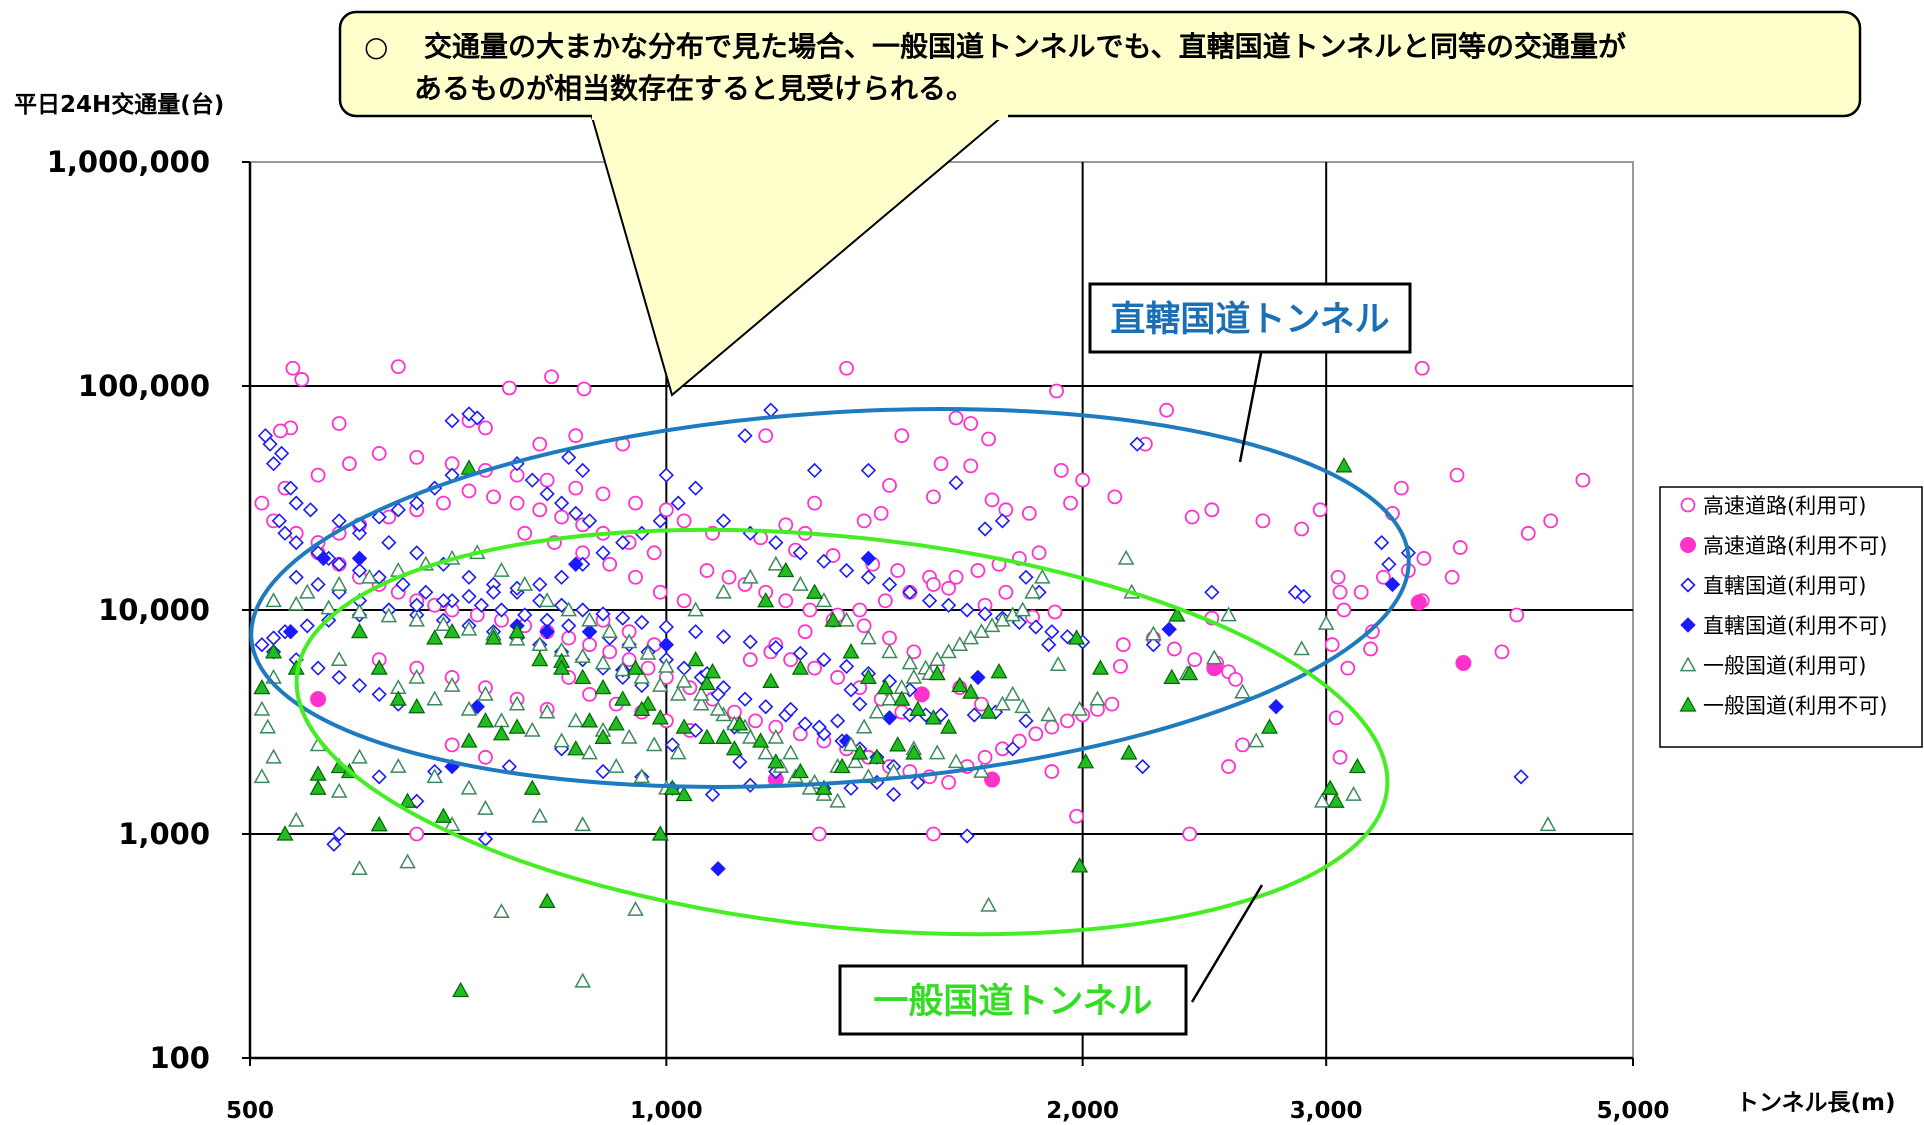  I want to click on legend-label: 一般国道(利用不可), so click(1795, 706).